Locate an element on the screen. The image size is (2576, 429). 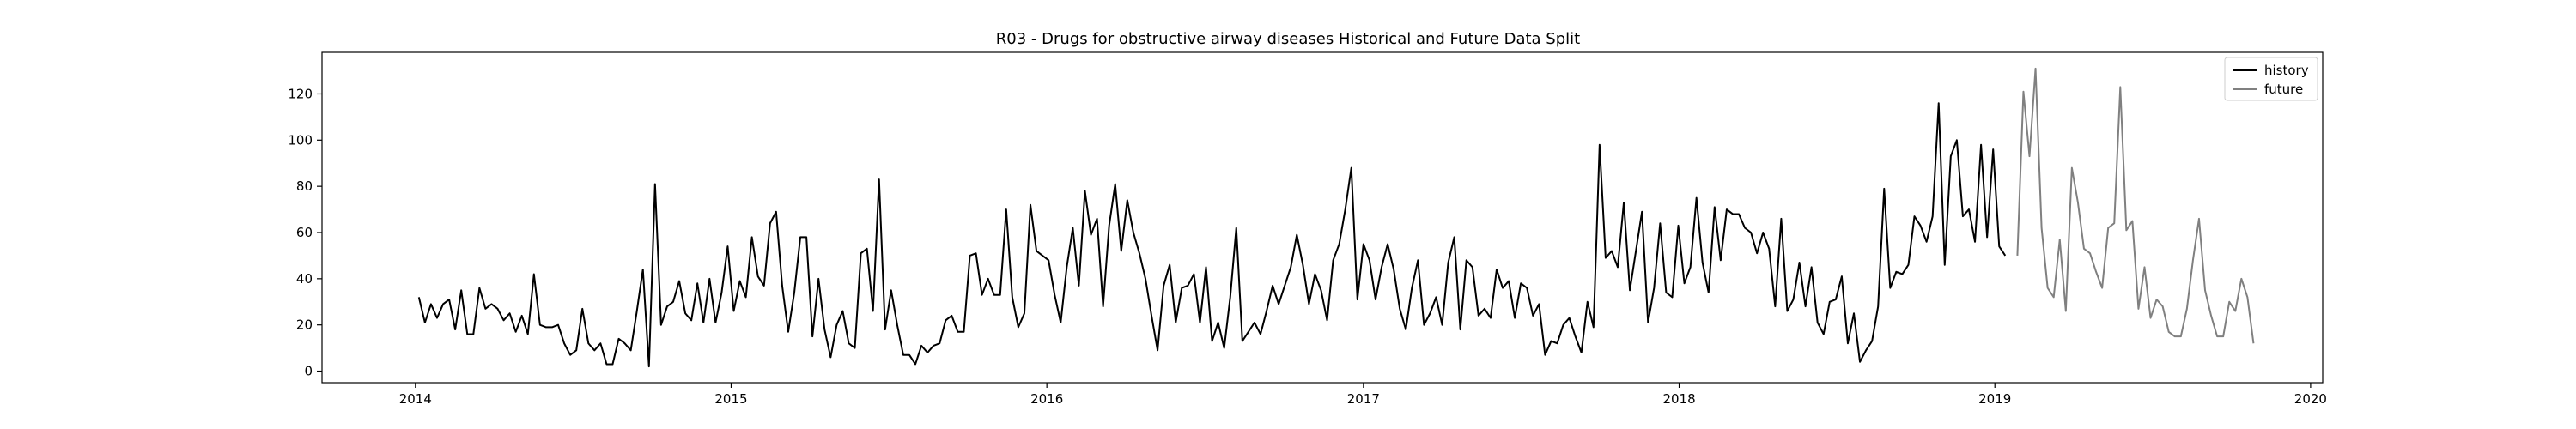
y-tick-label: 60 is located at coordinates (304, 233).